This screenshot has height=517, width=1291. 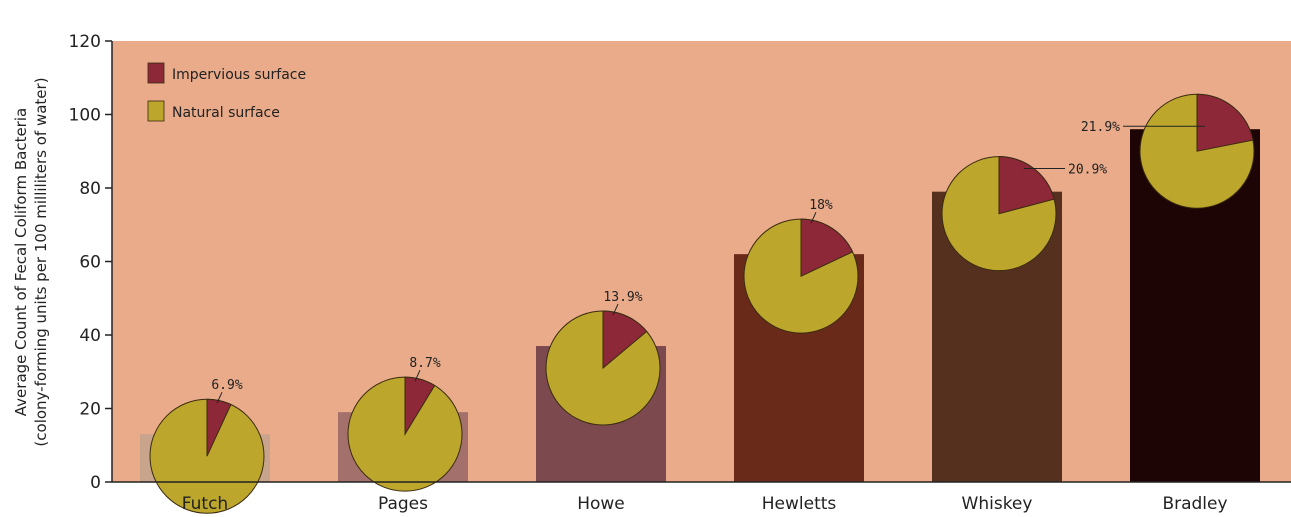 What do you see at coordinates (1168, 151) in the screenshot?
I see `pie-bradley: 21.9%` at bounding box center [1168, 151].